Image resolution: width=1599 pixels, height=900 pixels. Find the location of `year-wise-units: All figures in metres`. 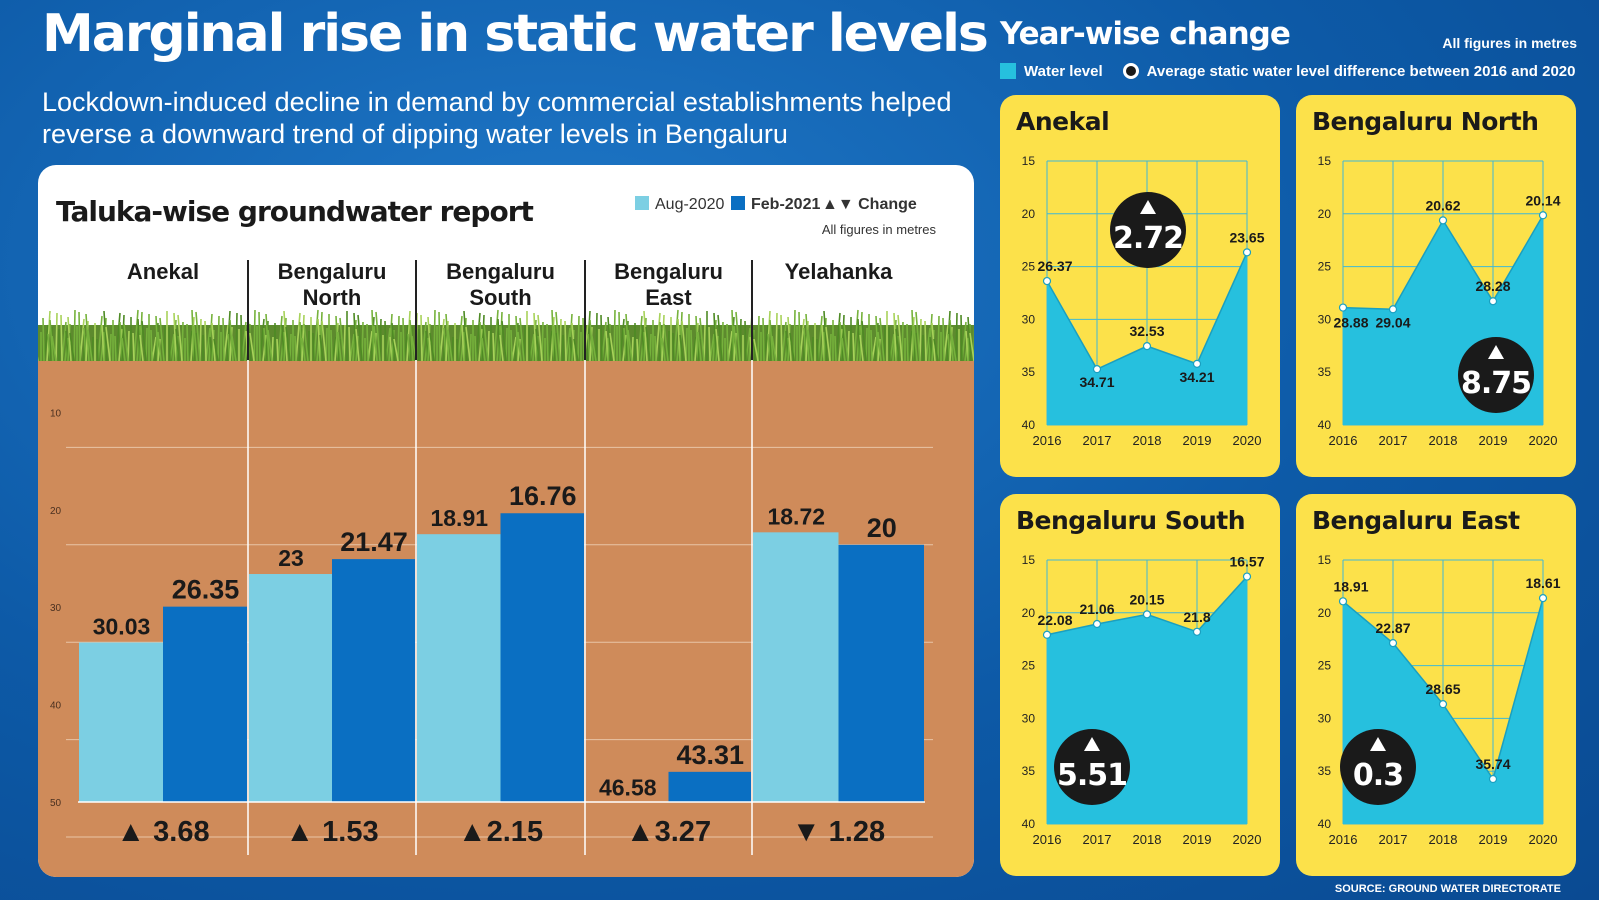

year-wise-units: All figures in metres is located at coordinates (1509, 43).